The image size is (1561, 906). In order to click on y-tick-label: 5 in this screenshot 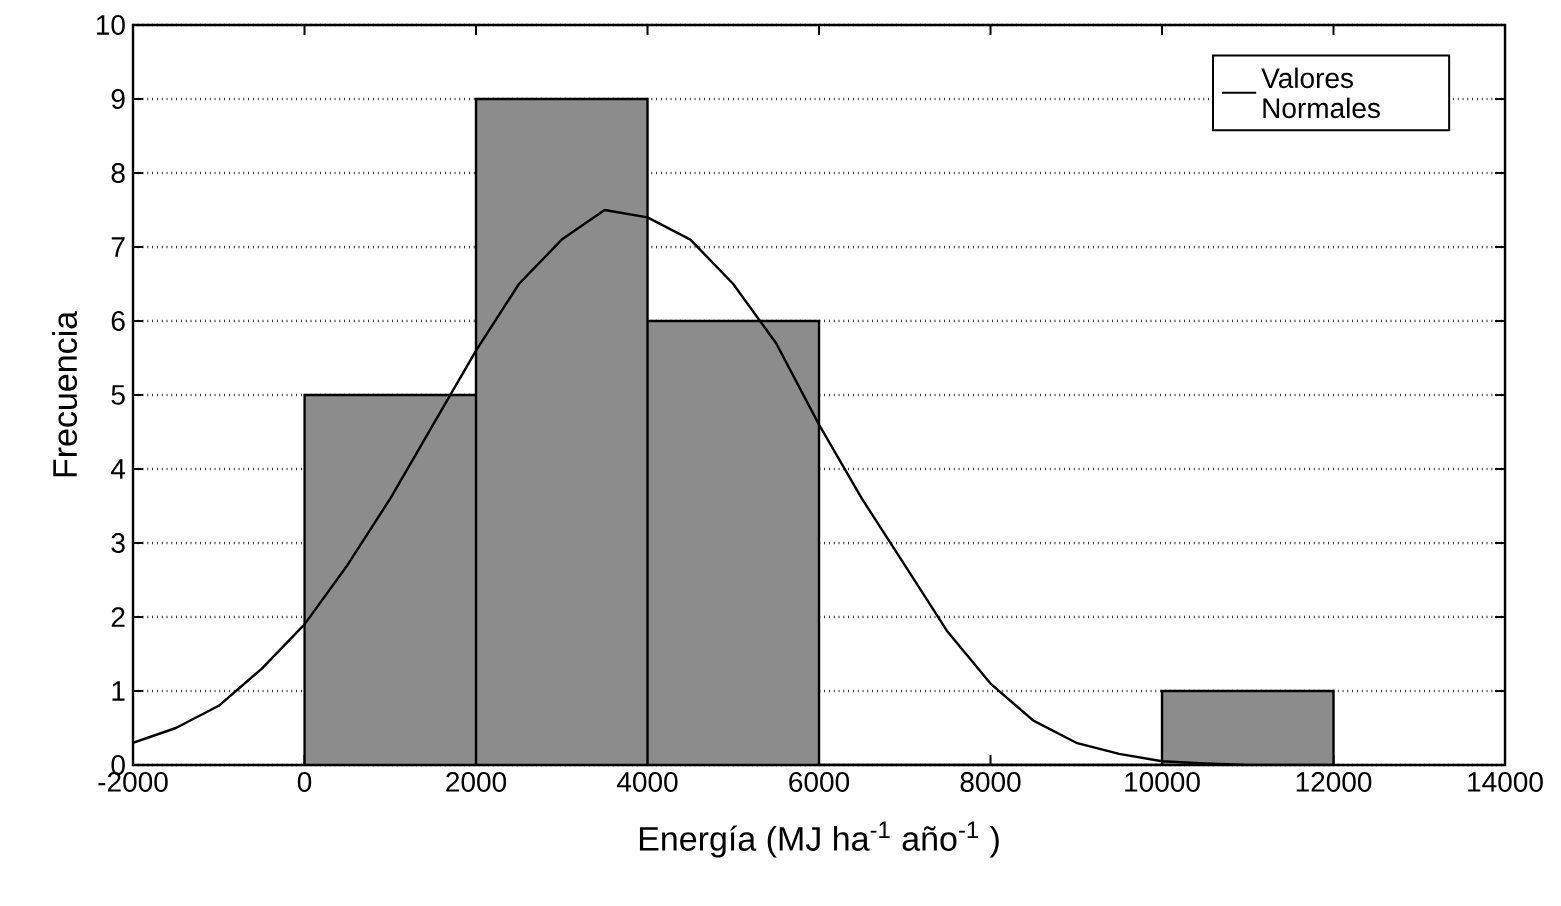, I will do `click(118, 395)`.